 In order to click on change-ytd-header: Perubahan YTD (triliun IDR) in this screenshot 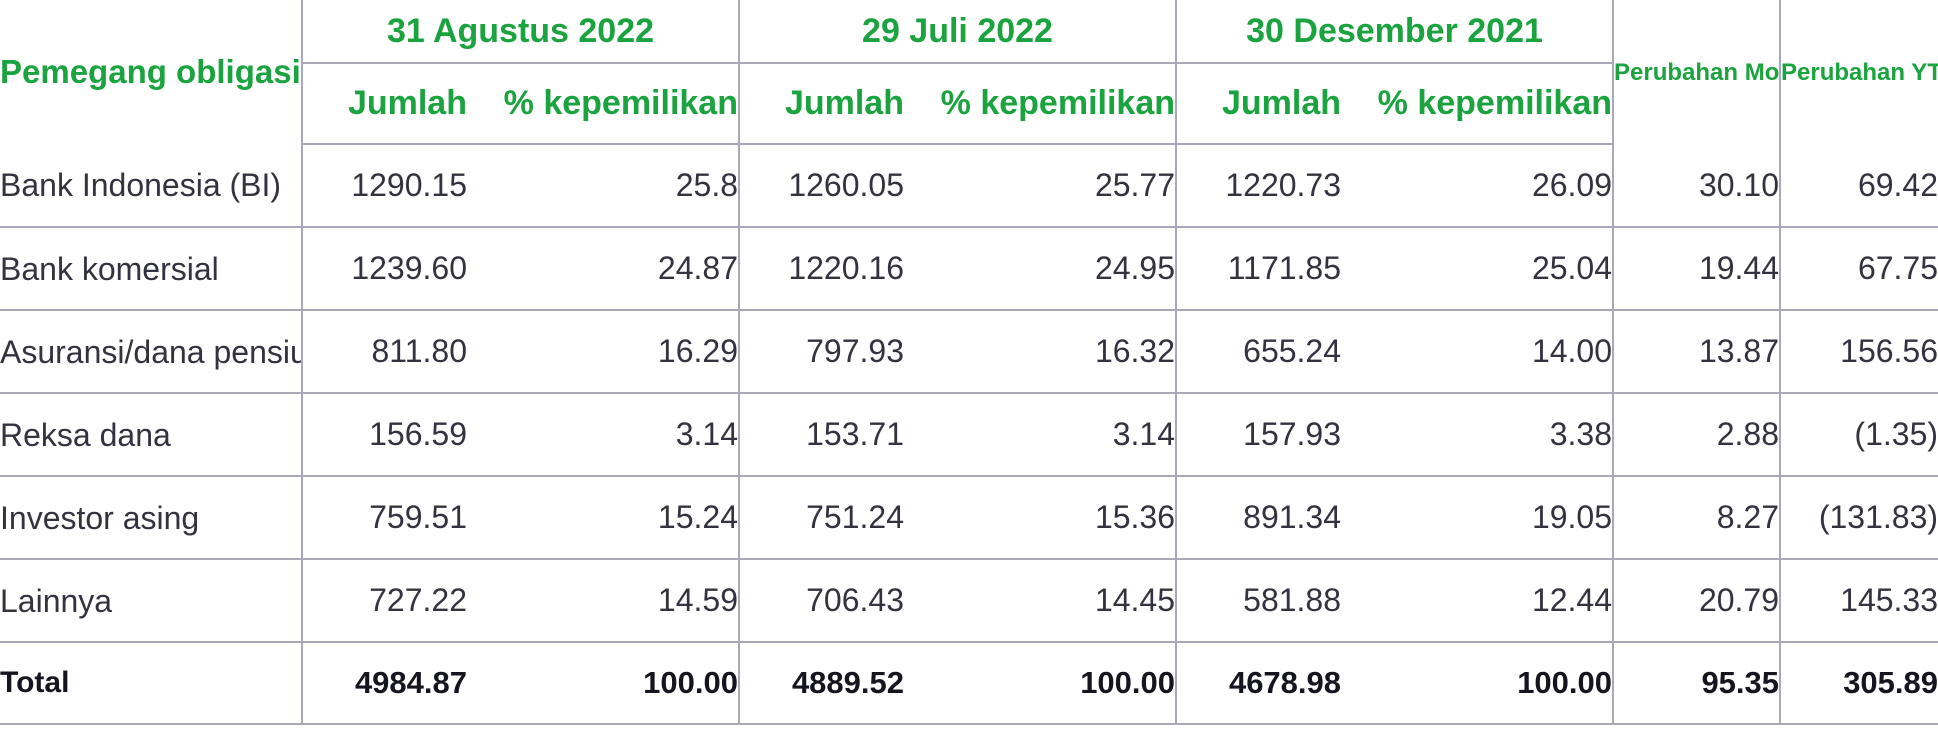, I will do `click(1859, 72)`.